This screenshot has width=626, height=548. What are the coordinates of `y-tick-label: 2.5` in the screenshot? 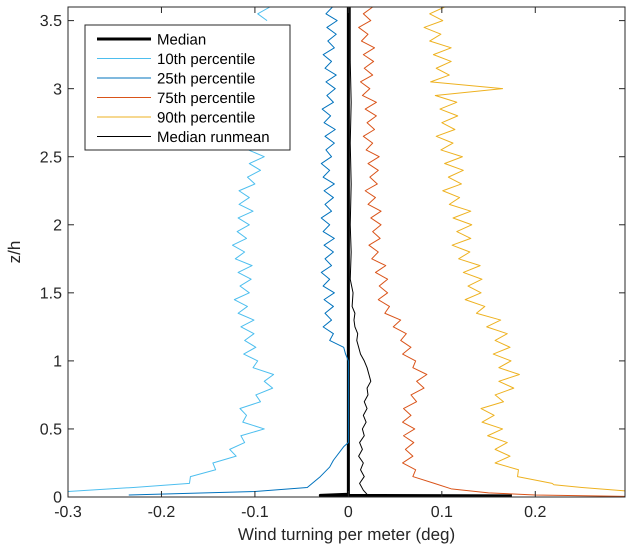 It's located at (51, 157).